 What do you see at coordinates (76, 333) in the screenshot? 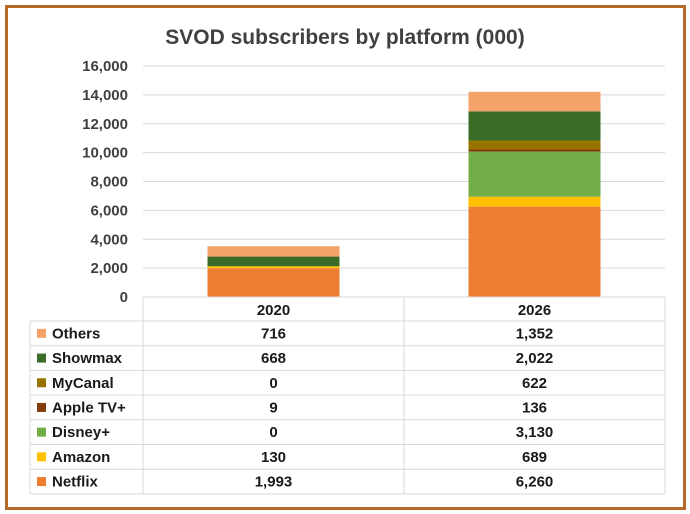
I see `legend-label: Others` at bounding box center [76, 333].